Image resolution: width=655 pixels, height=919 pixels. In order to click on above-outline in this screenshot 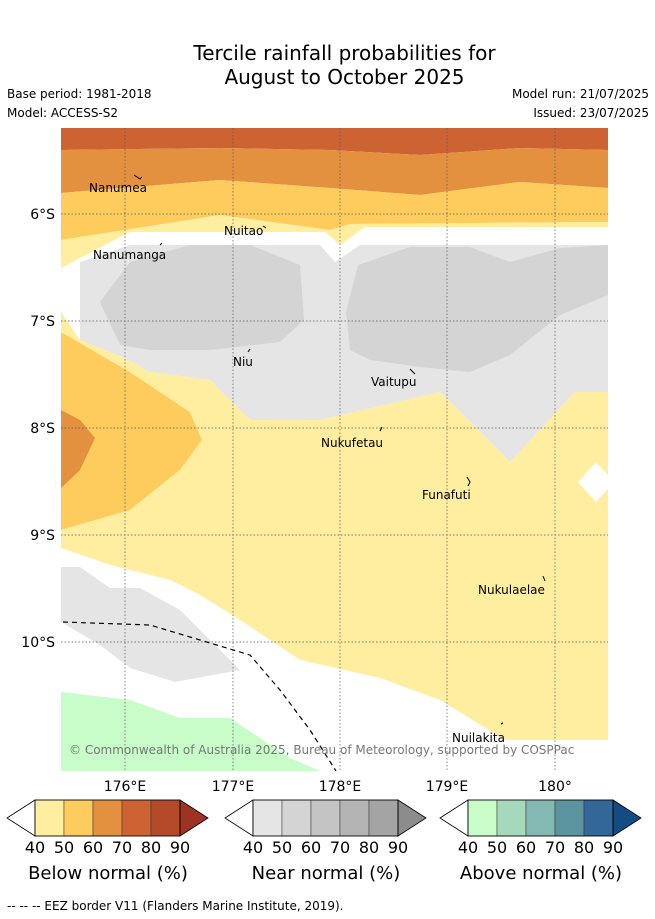, I will do `click(540, 818)`.